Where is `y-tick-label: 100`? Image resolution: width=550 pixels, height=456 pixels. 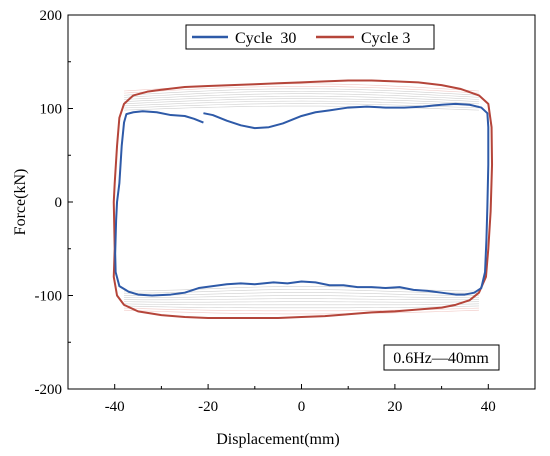 y-tick-label: 100 is located at coordinates (51, 110).